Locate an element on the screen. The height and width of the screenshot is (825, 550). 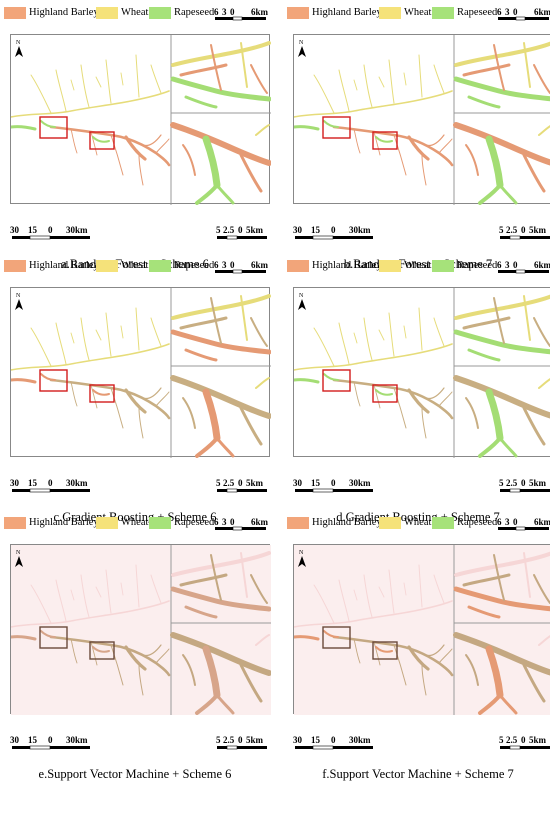
classification-background is located at coordinates (422, 630).